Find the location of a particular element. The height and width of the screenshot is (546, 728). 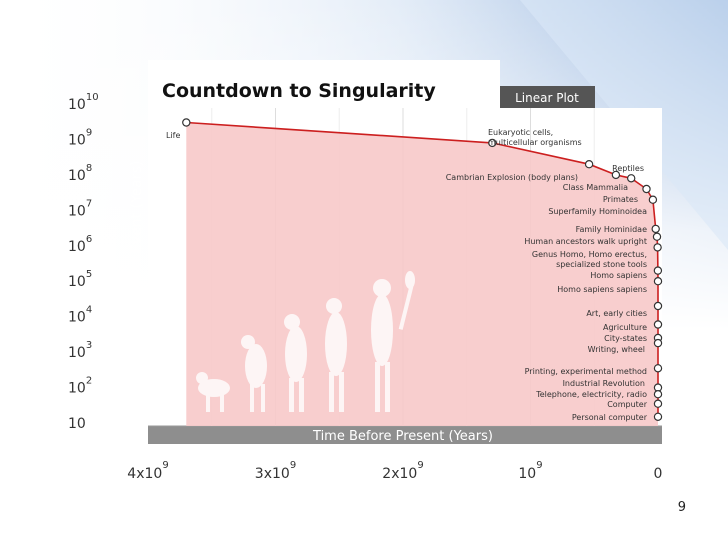

point-label: Printing, experimental method is located at coordinates (586, 371).